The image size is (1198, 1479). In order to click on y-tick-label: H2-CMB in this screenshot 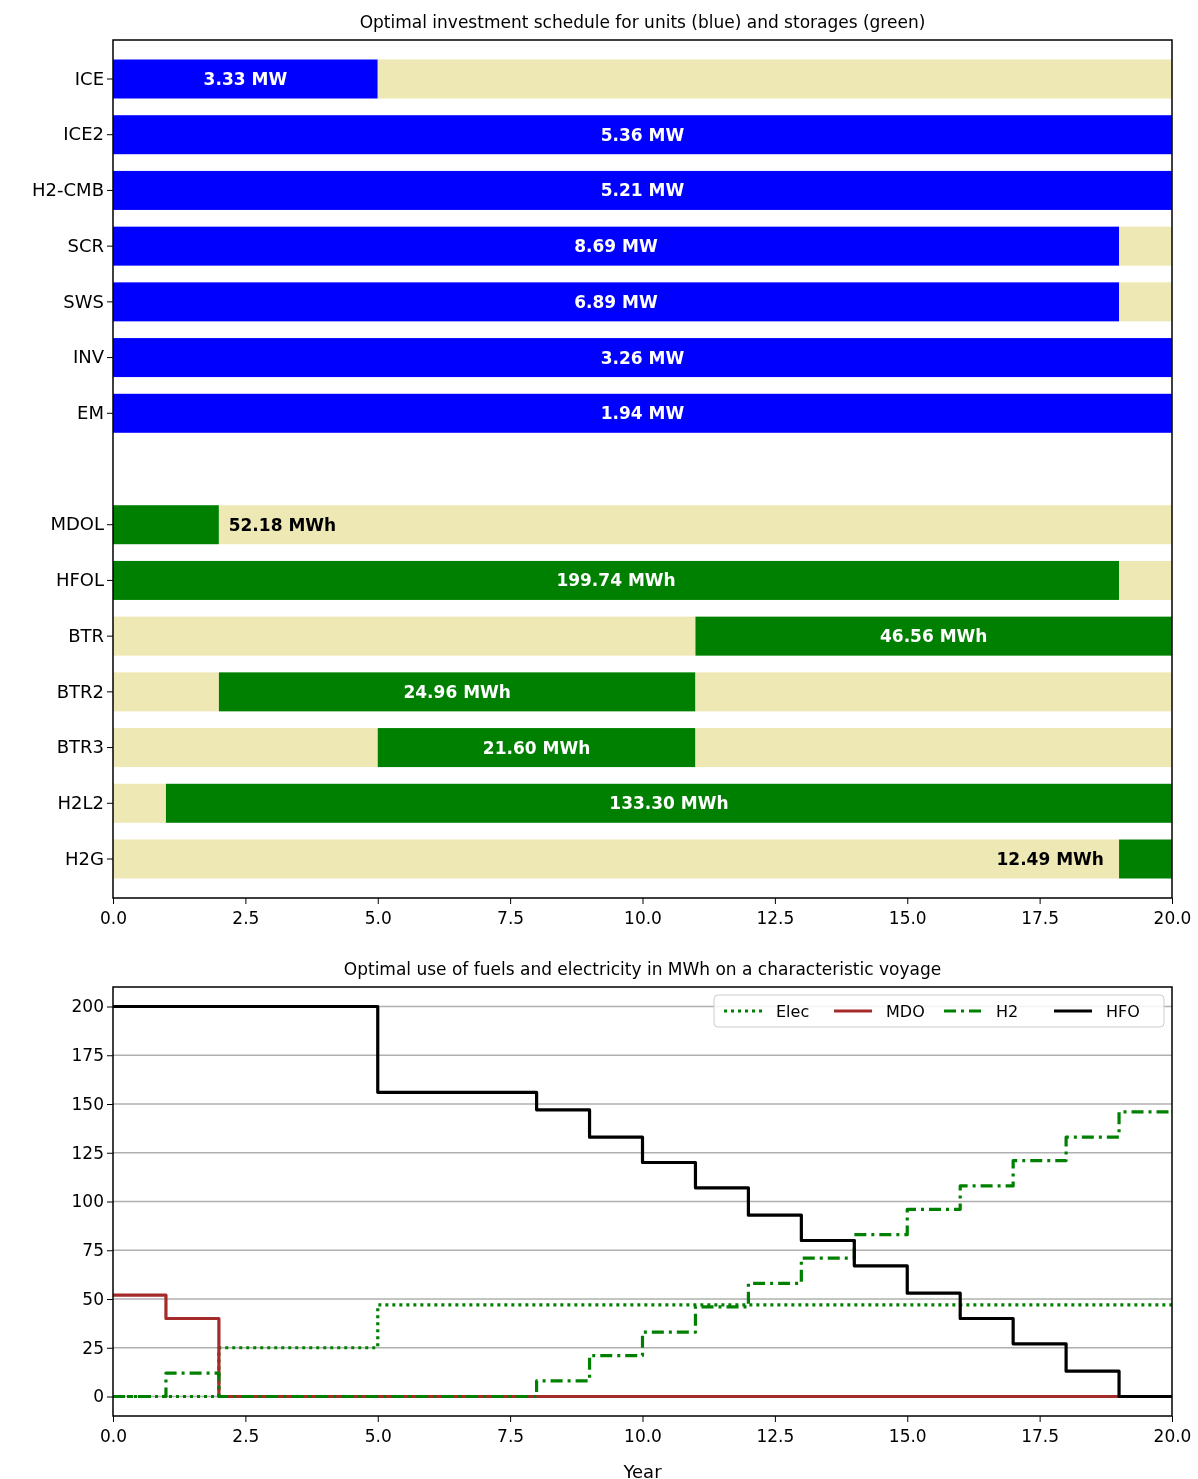, I will do `click(68, 190)`.